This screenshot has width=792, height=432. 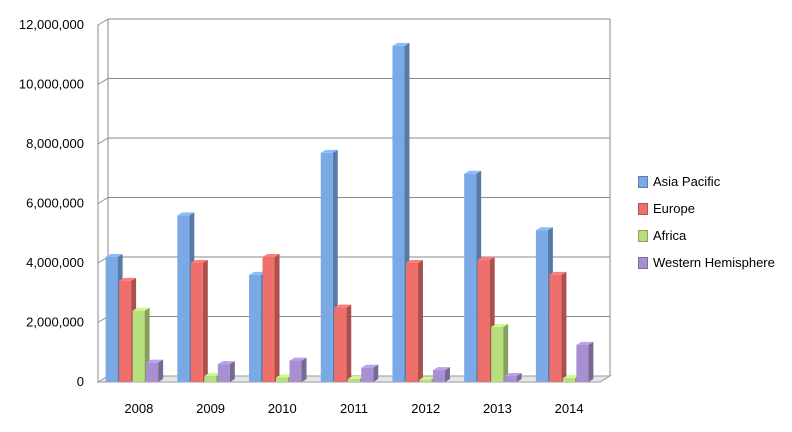 I want to click on x-tick-label: 2010, so click(x=282, y=408).